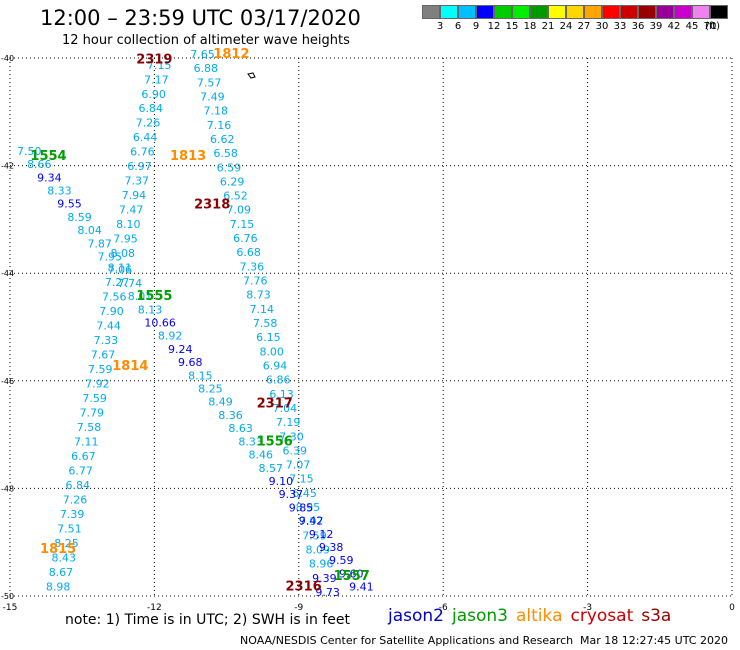 This screenshot has height=650, width=740. I want to click on legend-label: 6, so click(458, 26).